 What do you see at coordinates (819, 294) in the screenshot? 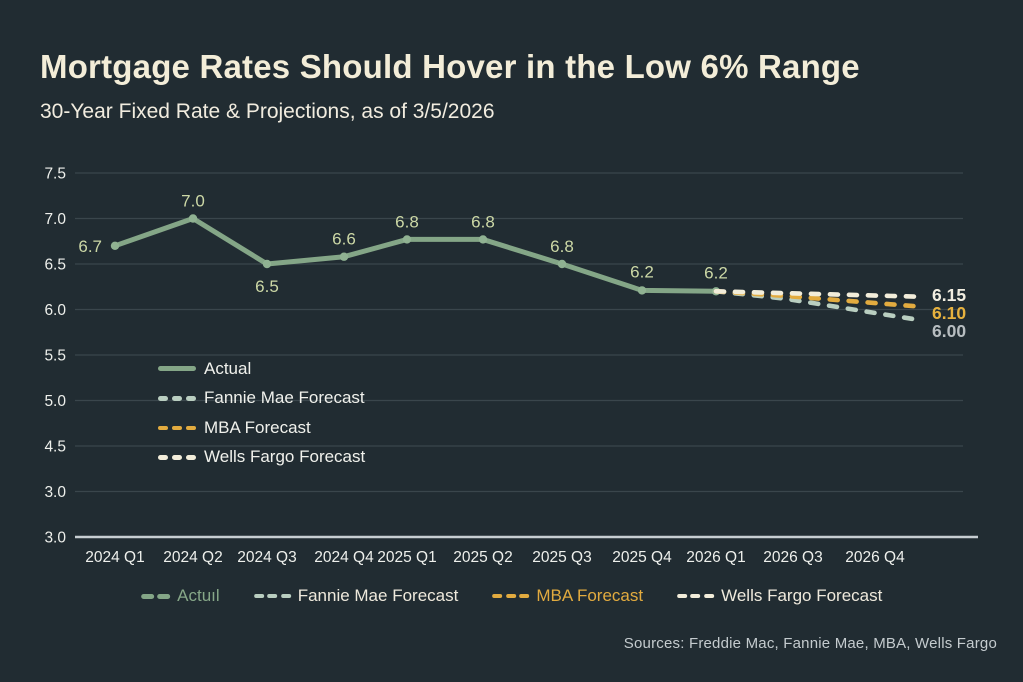
I see `wells-fargo-forecast-line` at bounding box center [819, 294].